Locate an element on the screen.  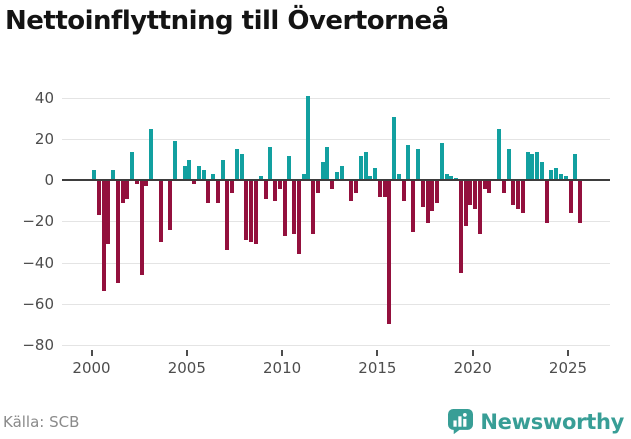
newsworthy-icon is located at coordinates (461, 421).